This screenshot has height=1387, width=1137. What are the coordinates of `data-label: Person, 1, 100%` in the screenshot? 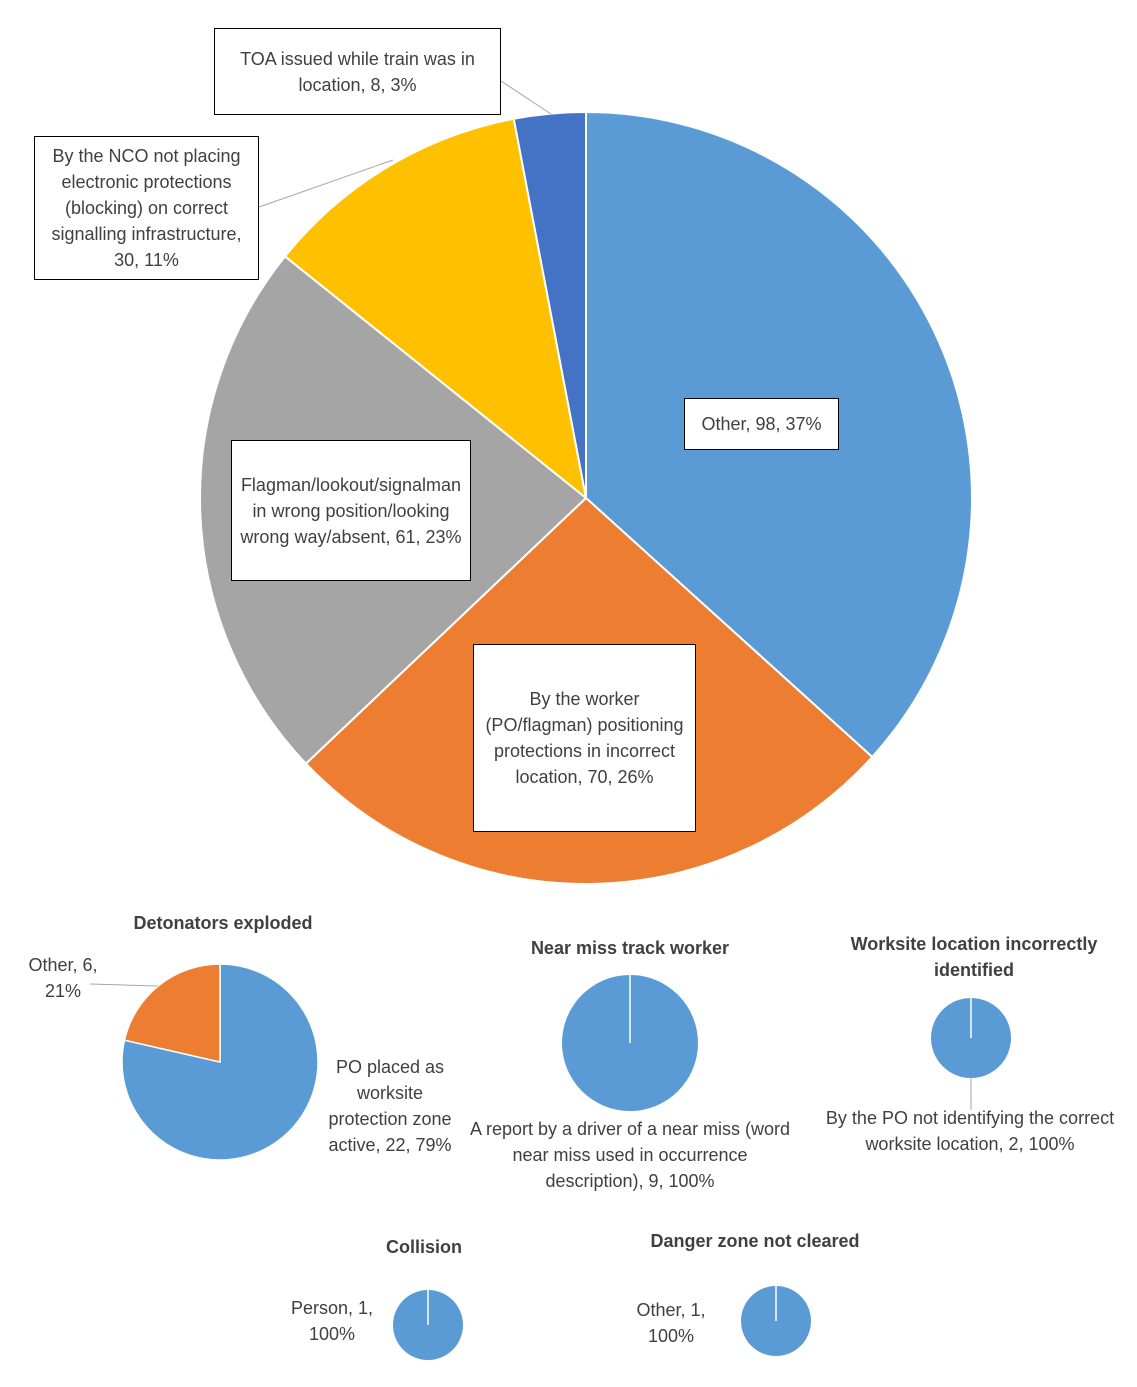 It's located at (332, 1321).